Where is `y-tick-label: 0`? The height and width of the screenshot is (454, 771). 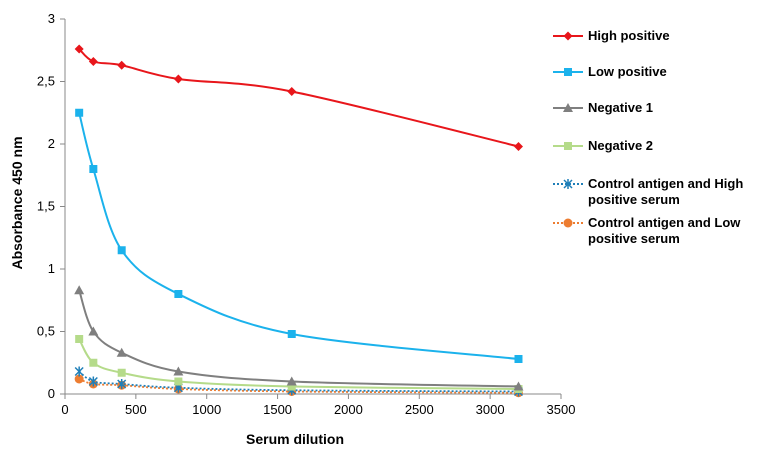 y-tick-label: 0 is located at coordinates (51, 393).